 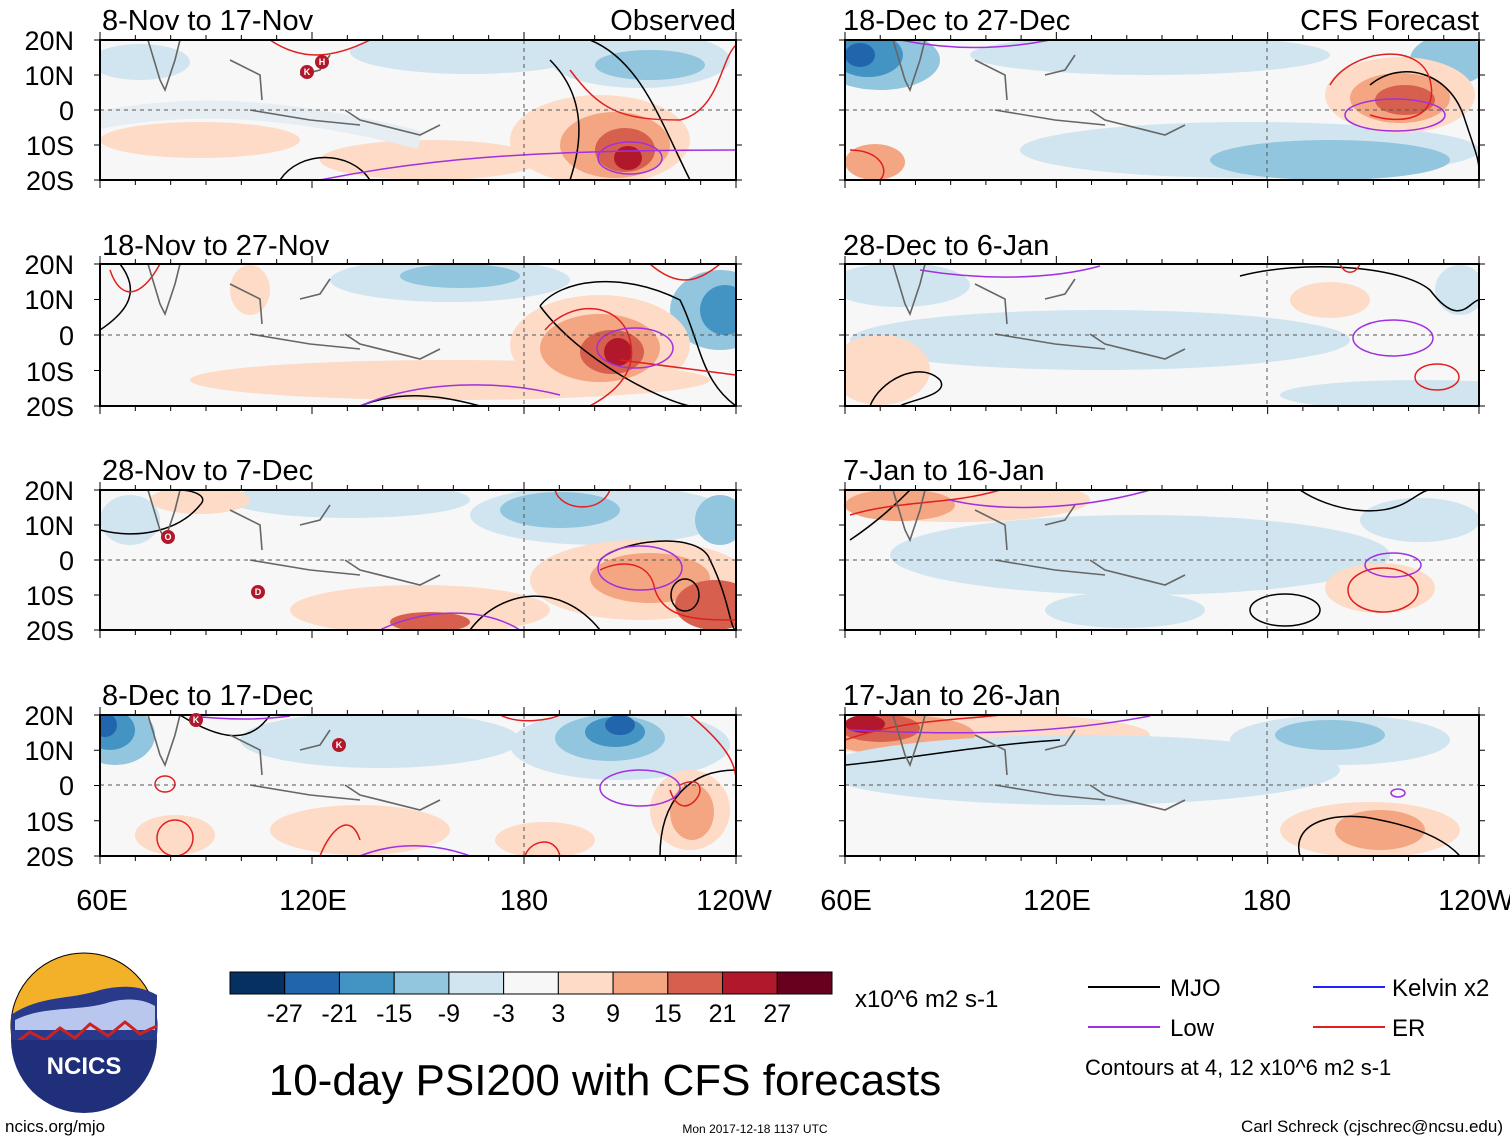 What do you see at coordinates (956, 21) in the screenshot?
I see `panel-title: 18-Dec to 27-Dec` at bounding box center [956, 21].